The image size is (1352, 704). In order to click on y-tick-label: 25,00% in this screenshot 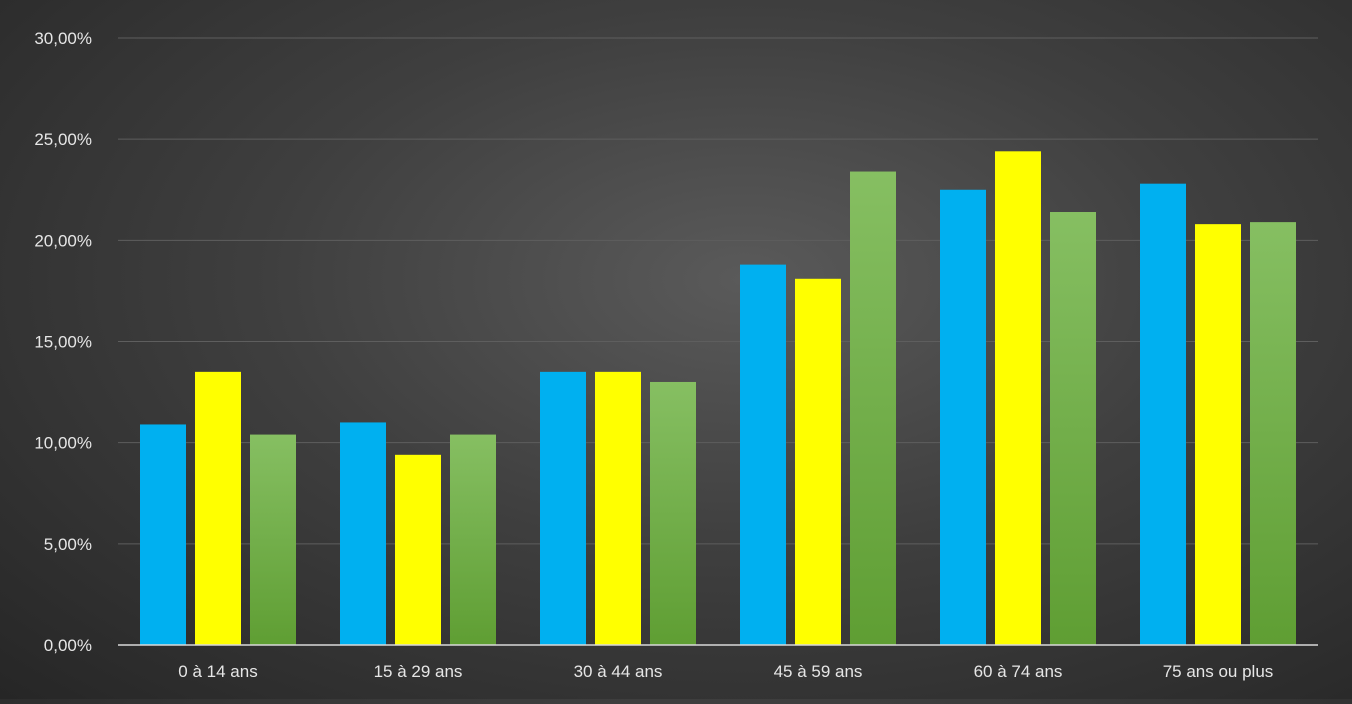, I will do `click(63, 139)`.